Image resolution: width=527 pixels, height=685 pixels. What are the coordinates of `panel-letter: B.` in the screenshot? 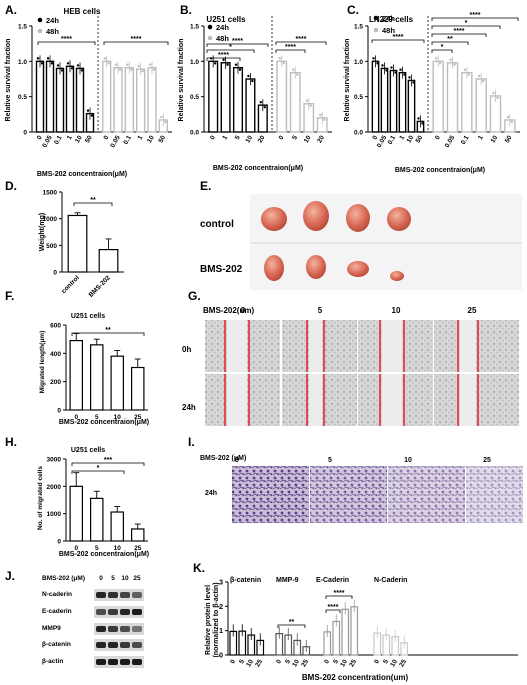 It's located at (186, 10).